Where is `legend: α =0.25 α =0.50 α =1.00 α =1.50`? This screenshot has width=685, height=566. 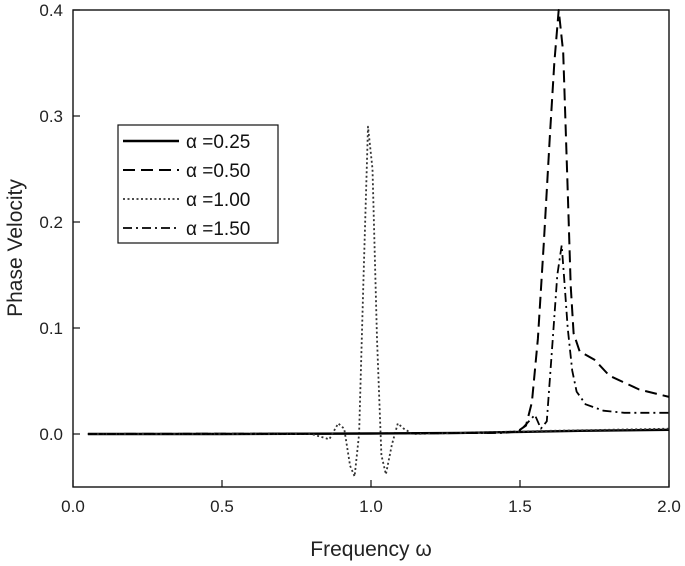 legend: α =0.25 α =0.50 α =1.00 α =1.50 is located at coordinates (198, 184).